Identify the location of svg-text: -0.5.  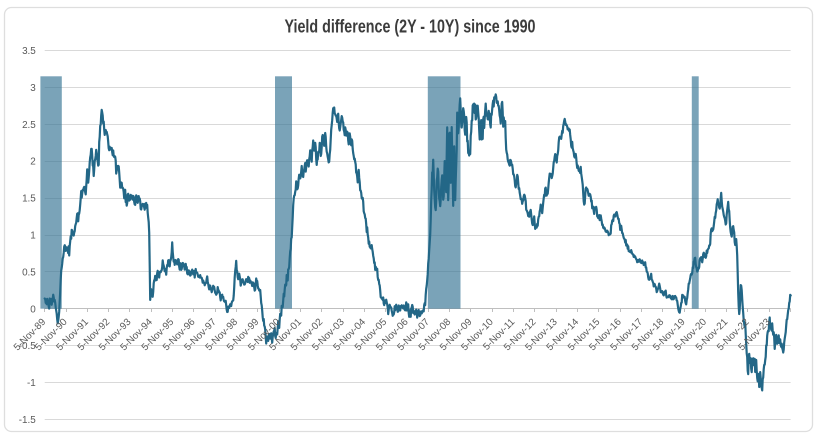
(28, 346).